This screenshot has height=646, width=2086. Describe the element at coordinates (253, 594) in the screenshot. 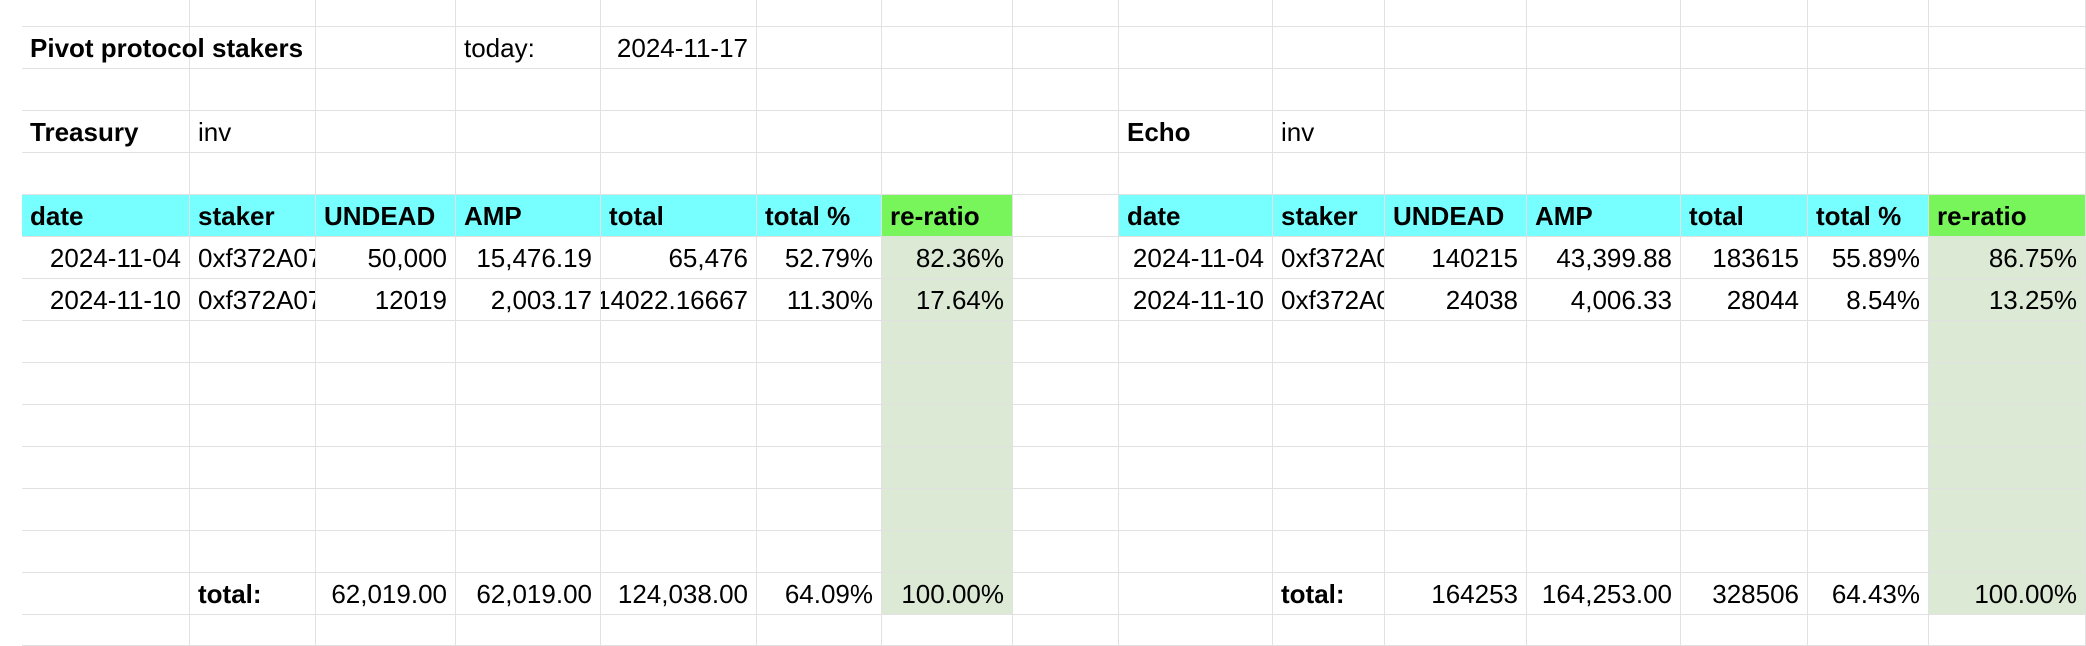

I see `treasury-total-label: total:` at that location.